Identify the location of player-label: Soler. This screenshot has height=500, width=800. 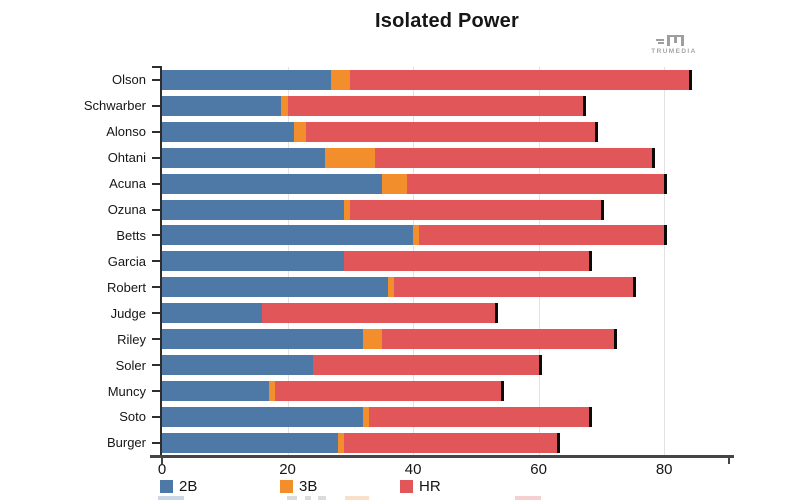
(130, 365).